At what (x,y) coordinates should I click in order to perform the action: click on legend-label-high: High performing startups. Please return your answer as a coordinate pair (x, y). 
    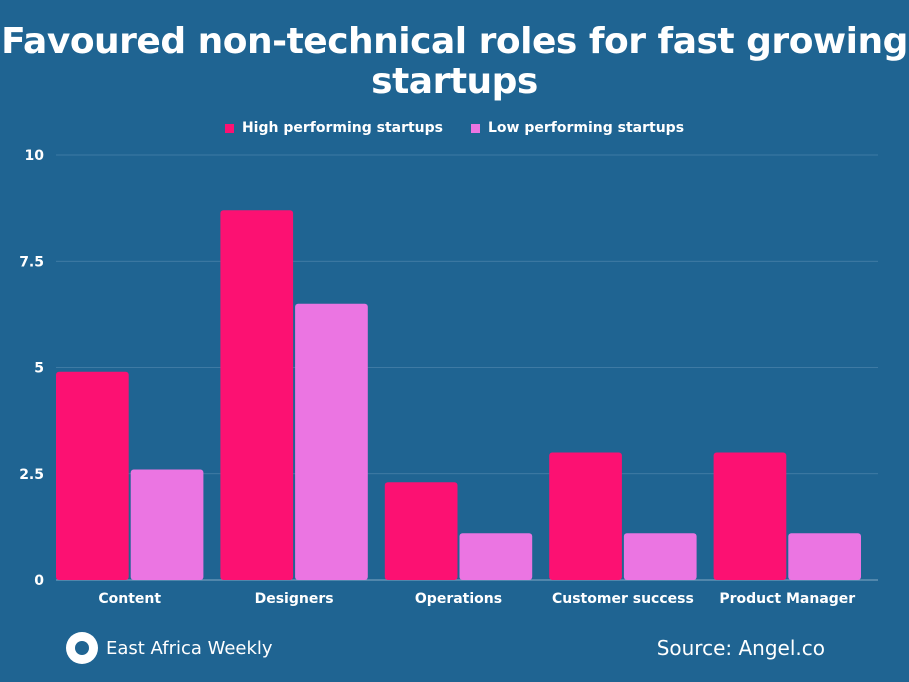
    Looking at the image, I should click on (342, 128).